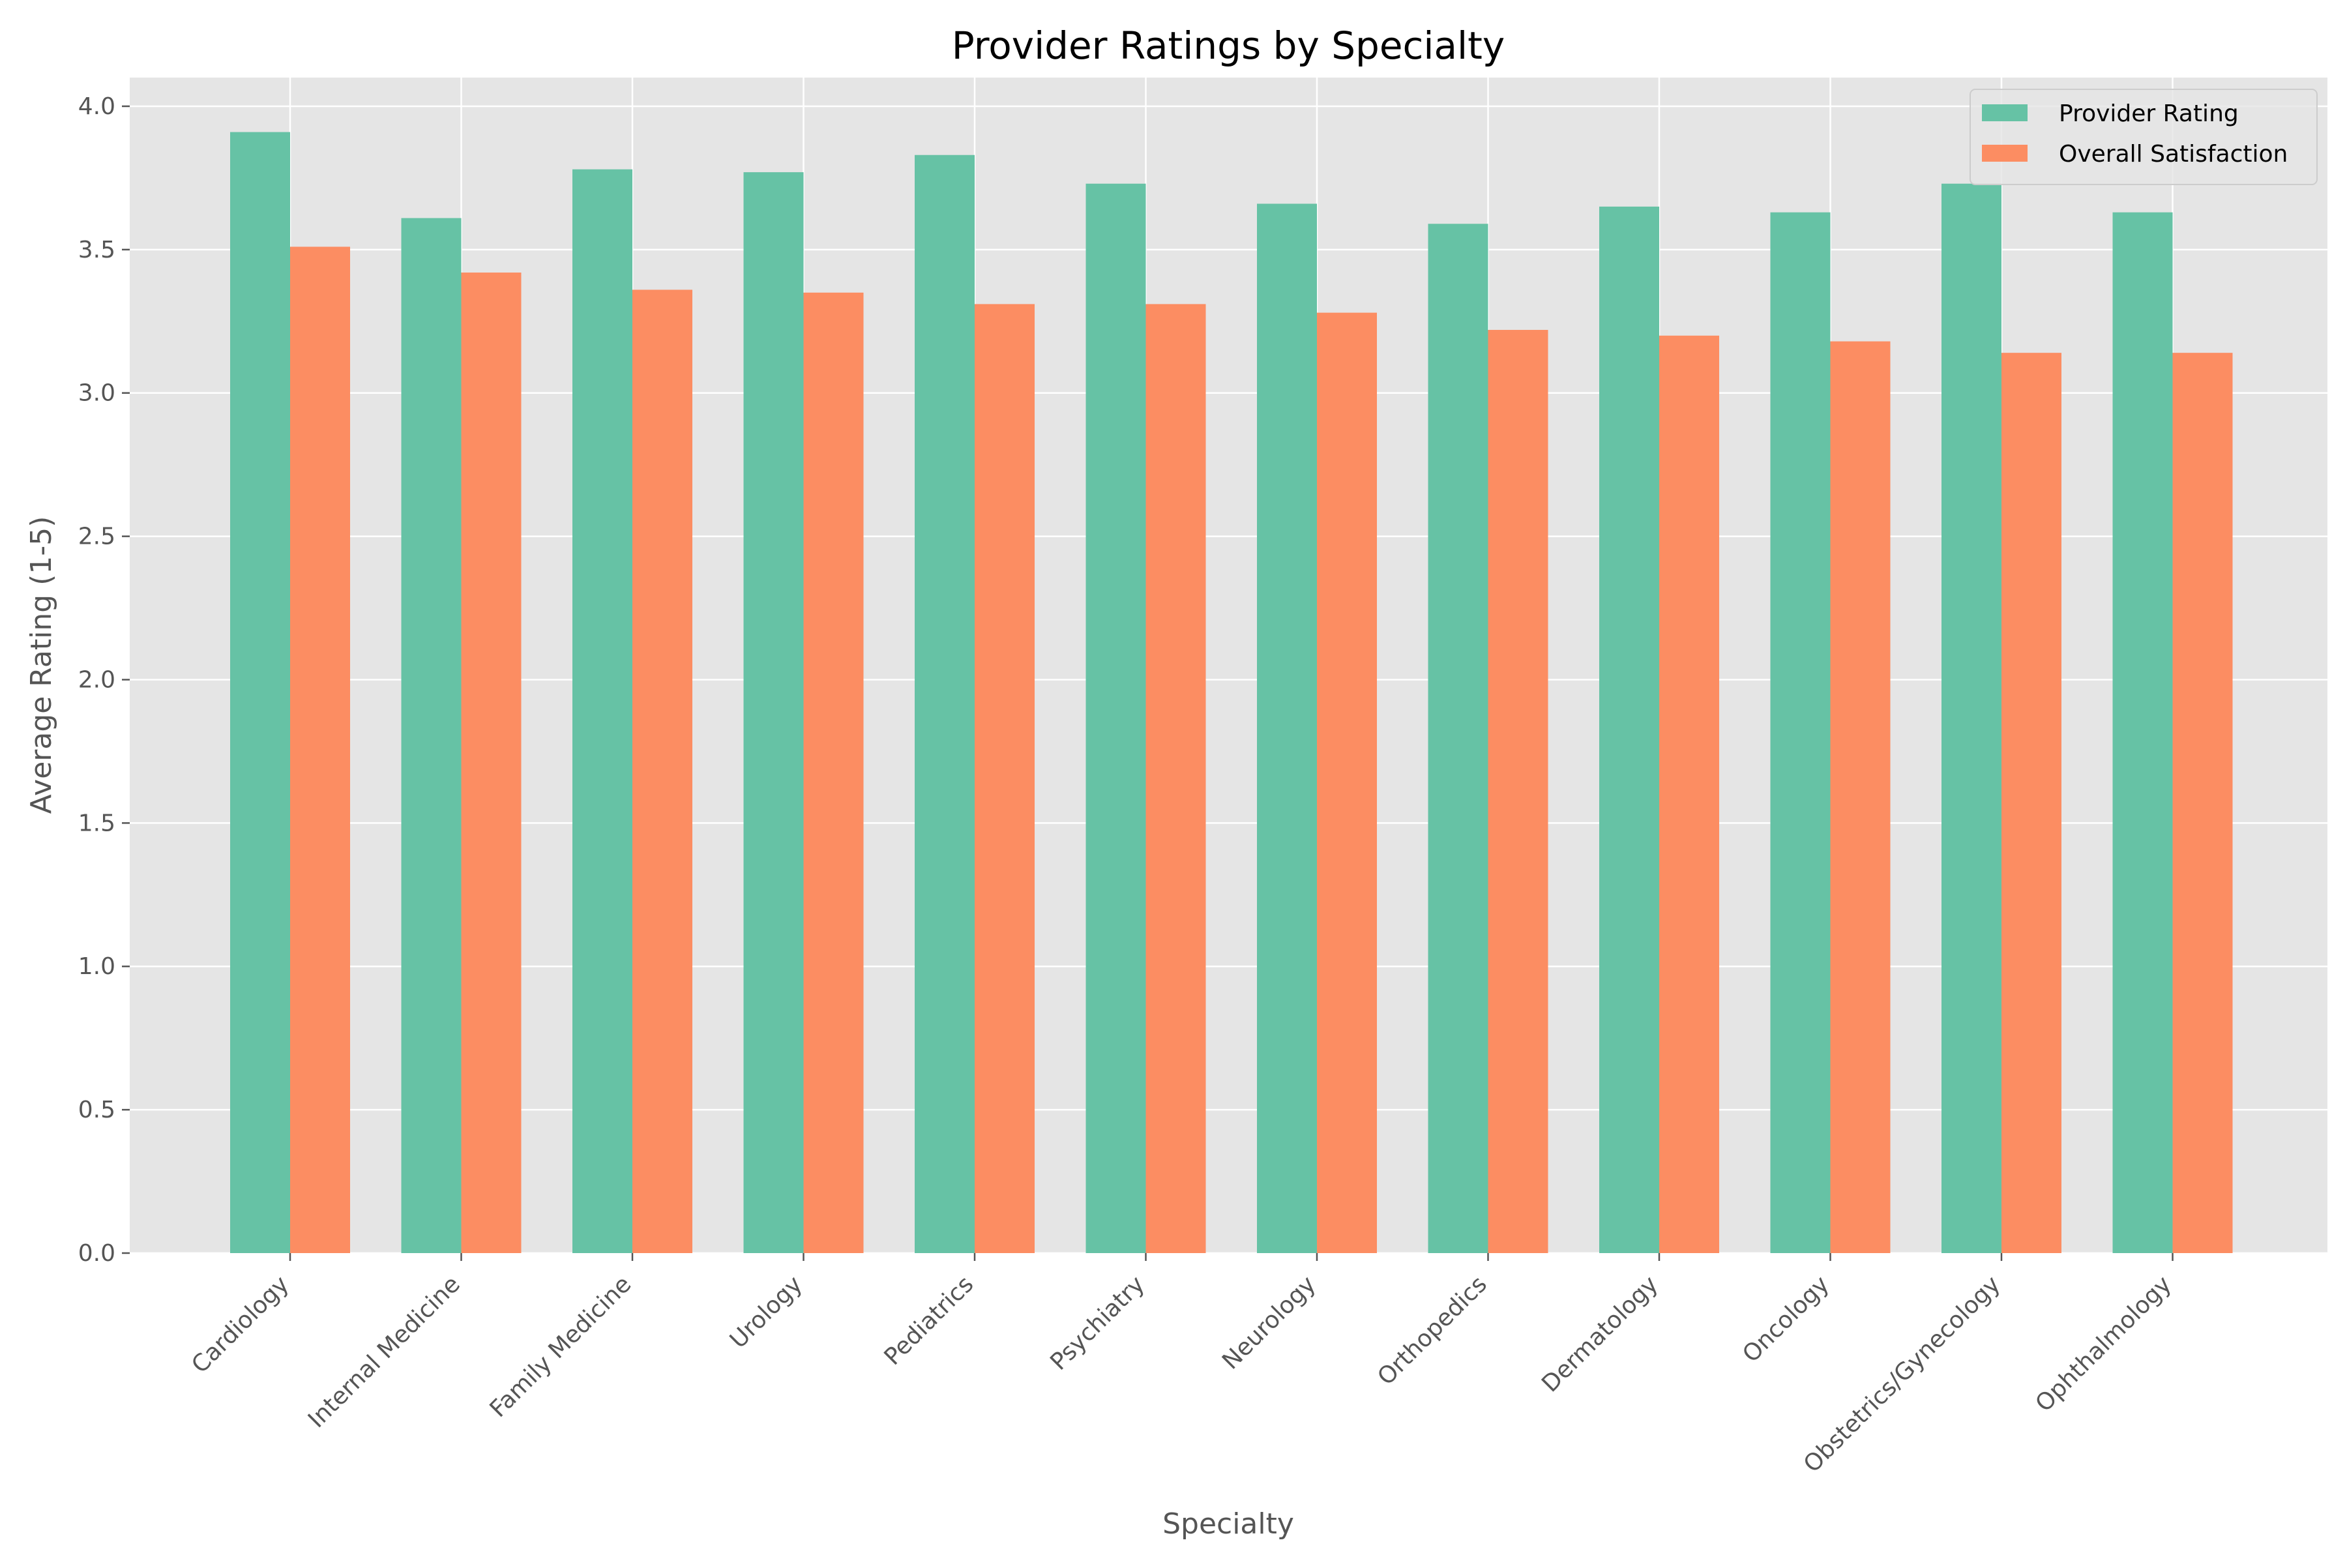 The height and width of the screenshot is (1568, 2347). Describe the element at coordinates (1600, 1334) in the screenshot. I see `x-tick-label: Dermatology` at that location.